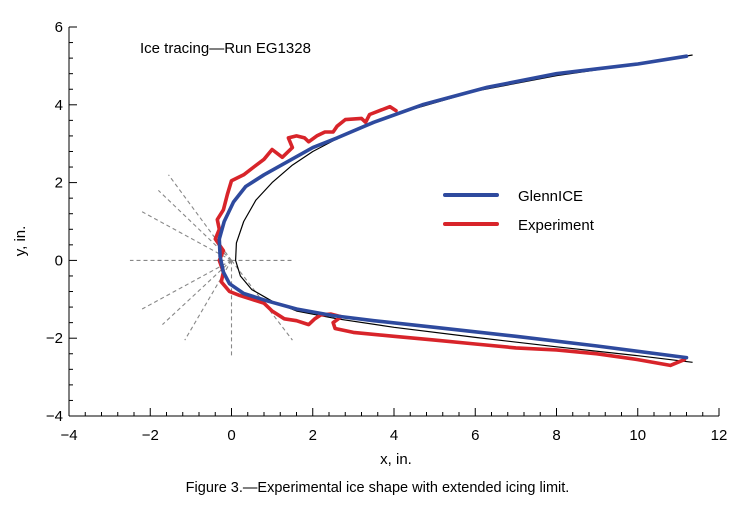 The image size is (755, 508). What do you see at coordinates (637, 435) in the screenshot?
I see `x-tick-label: 10` at bounding box center [637, 435].